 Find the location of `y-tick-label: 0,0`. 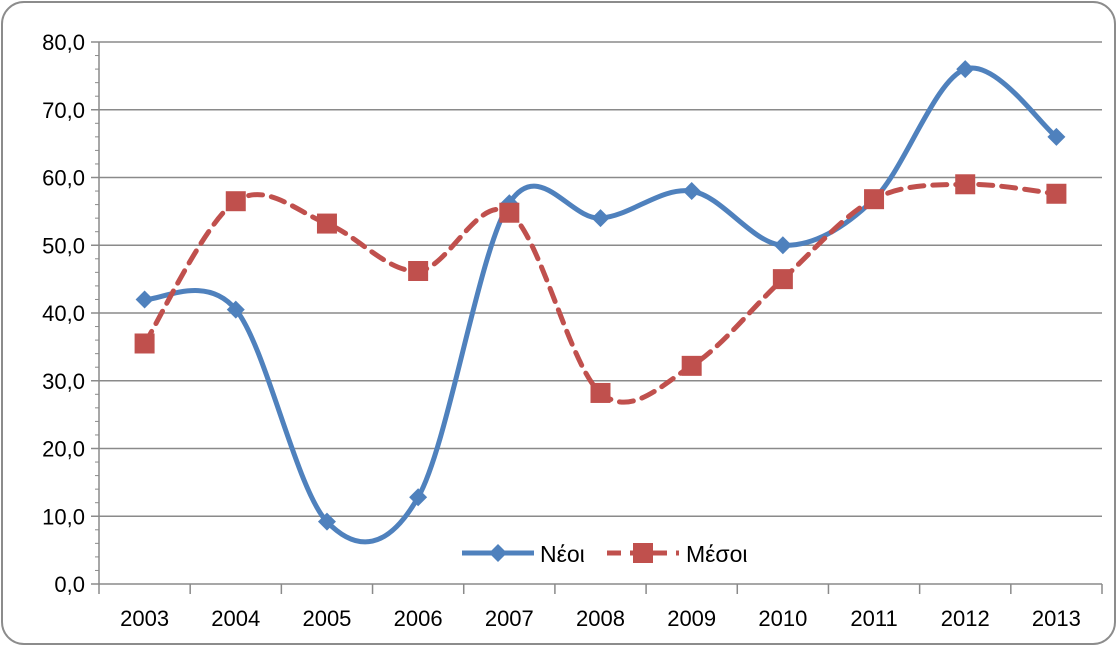

y-tick-label: 0,0 is located at coordinates (69, 584).